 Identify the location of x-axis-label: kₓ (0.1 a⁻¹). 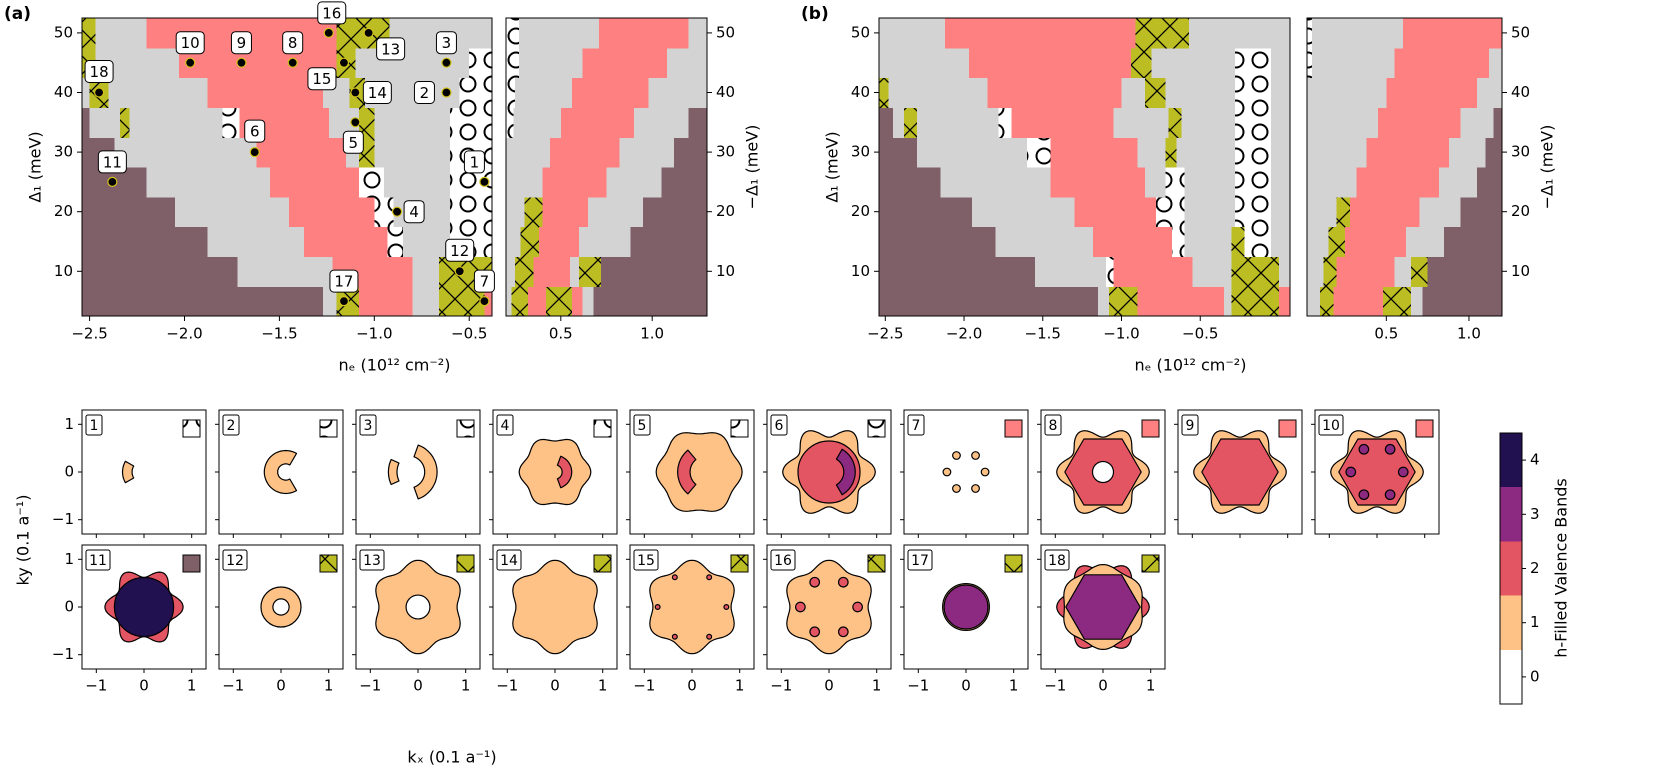
(451, 757).